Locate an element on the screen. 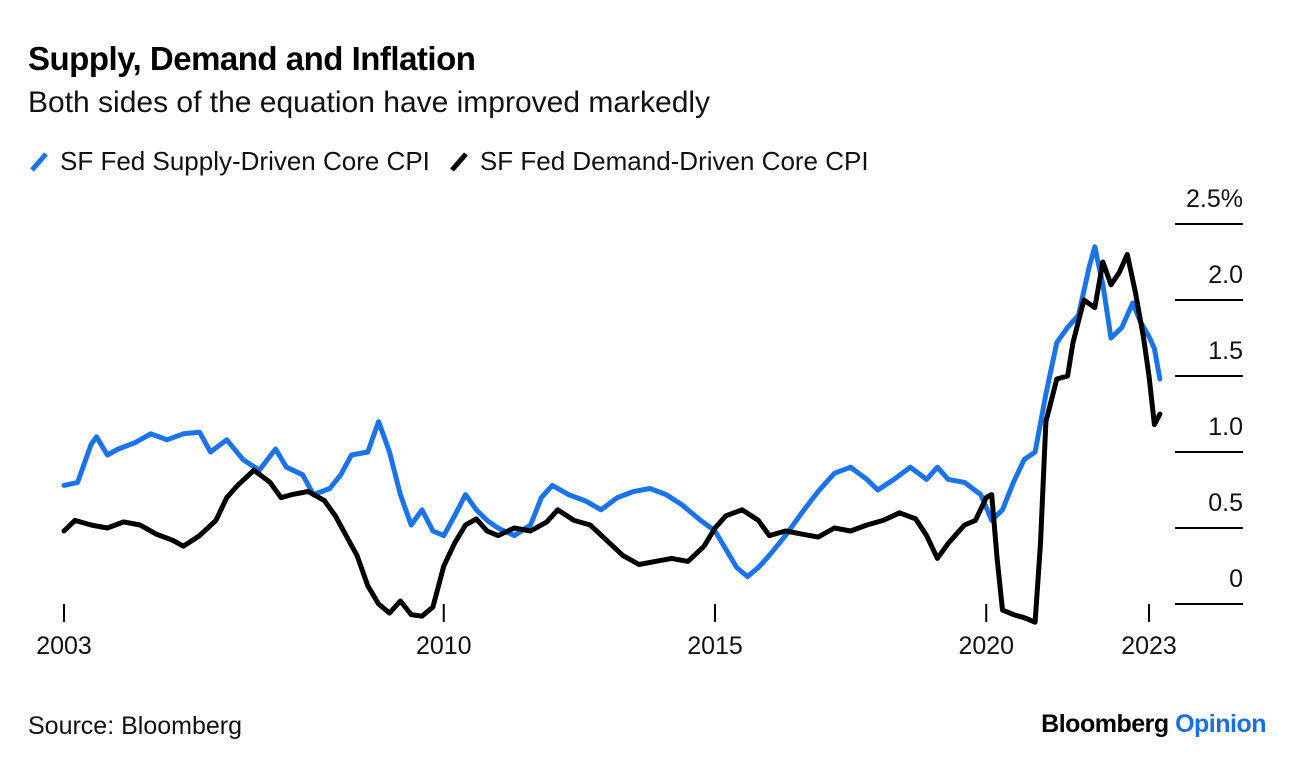  x-tick-label-0: 2003 is located at coordinates (64, 646).